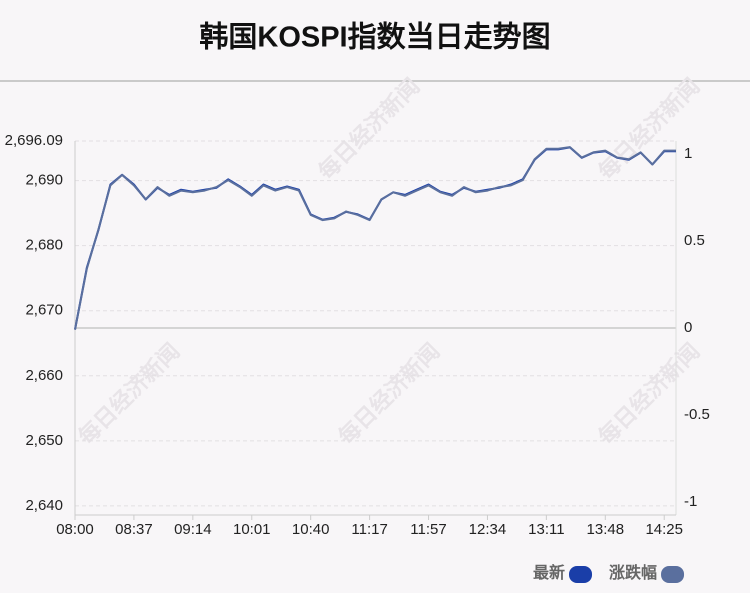 This screenshot has width=750, height=593. I want to click on x-tick-label: 11:57, so click(428, 529).